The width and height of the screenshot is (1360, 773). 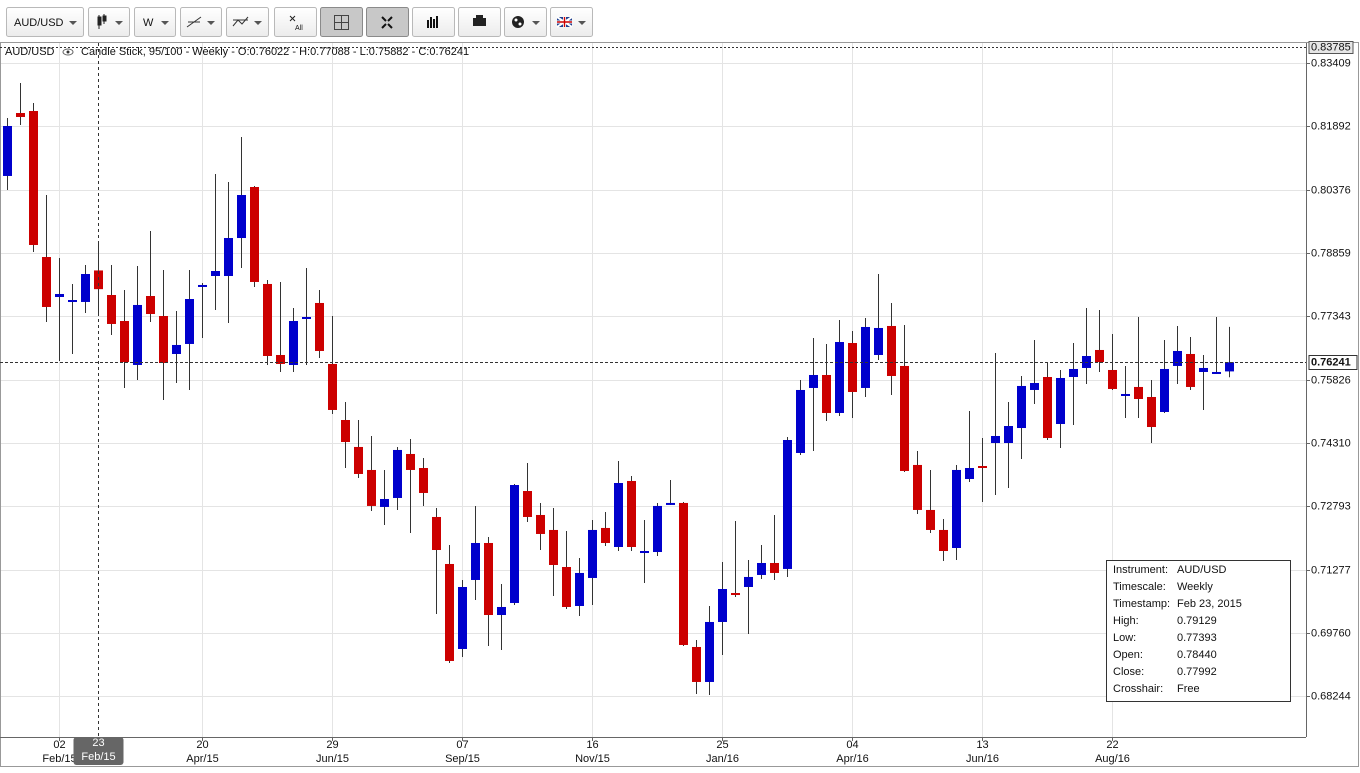 I want to click on legend-symbol: AUD/USD, so click(x=30, y=52).